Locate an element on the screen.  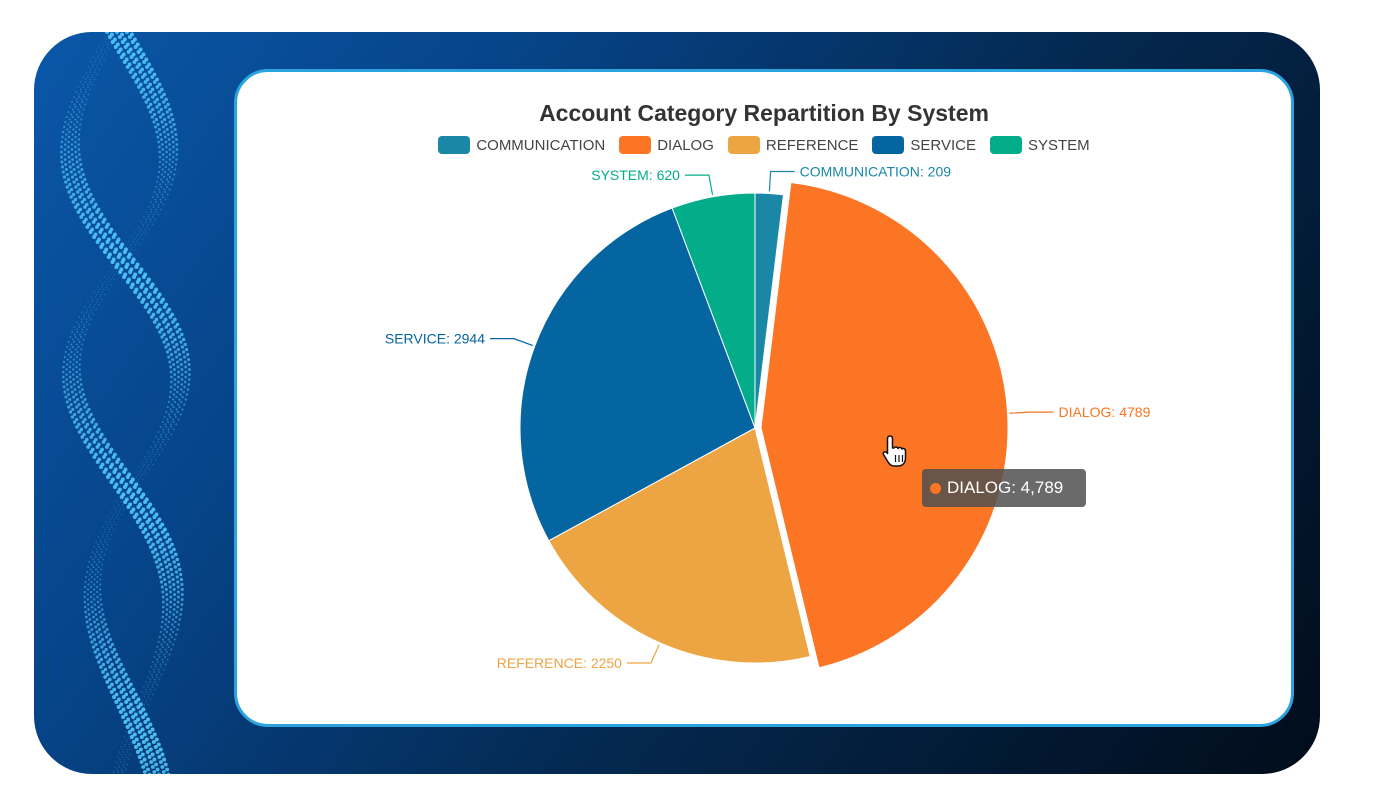
pie-slice-service is located at coordinates (637, 374).